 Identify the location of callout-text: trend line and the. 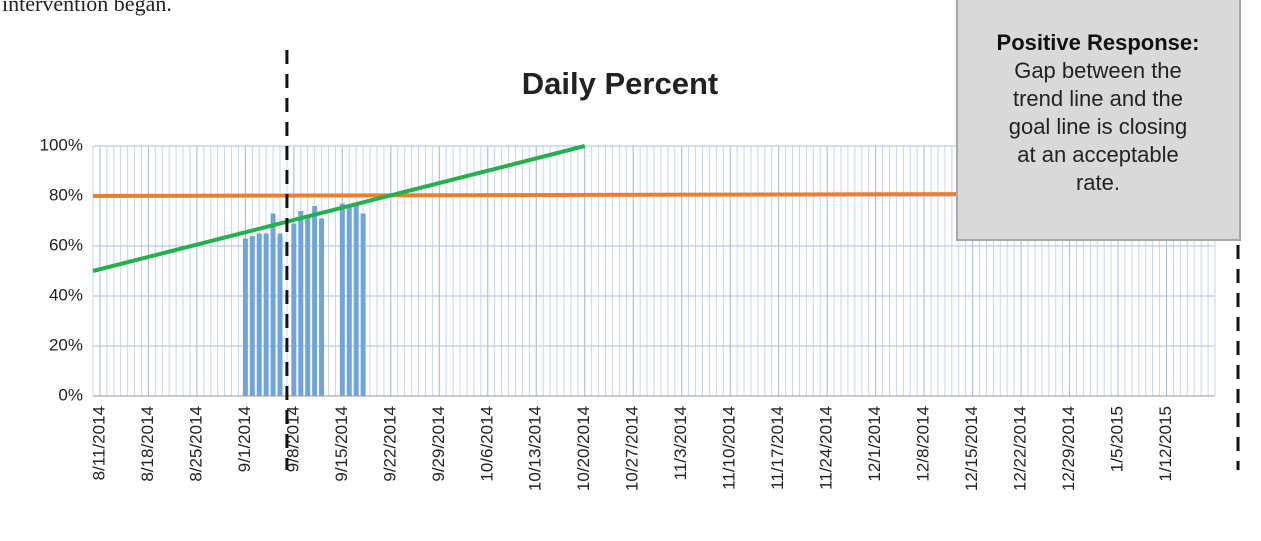
(1098, 98).